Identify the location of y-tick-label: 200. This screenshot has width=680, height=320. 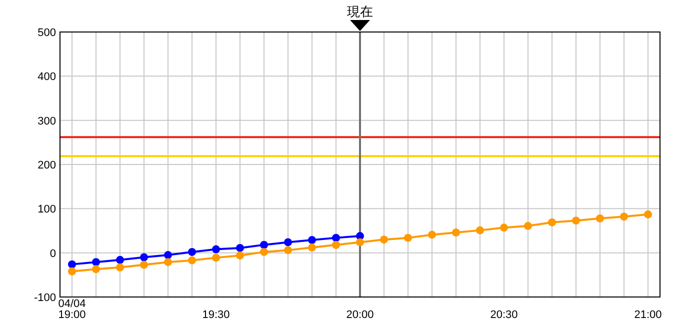
(47, 166).